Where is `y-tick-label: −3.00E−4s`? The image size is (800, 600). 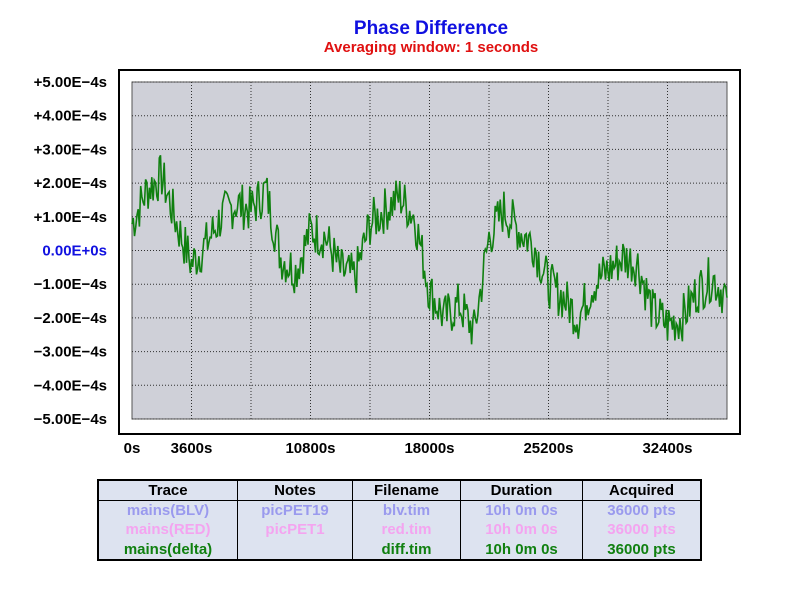
y-tick-label: −3.00E−4s is located at coordinates (70, 352).